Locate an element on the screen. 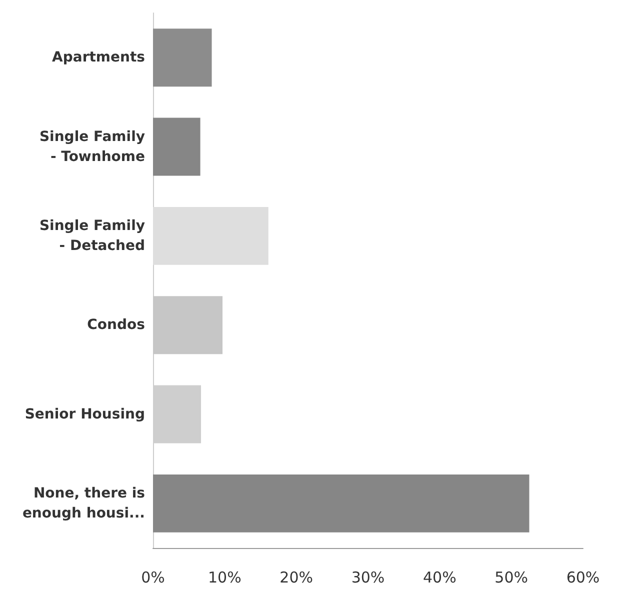 This screenshot has height=616, width=619. x-tick-label: 0% is located at coordinates (153, 577).